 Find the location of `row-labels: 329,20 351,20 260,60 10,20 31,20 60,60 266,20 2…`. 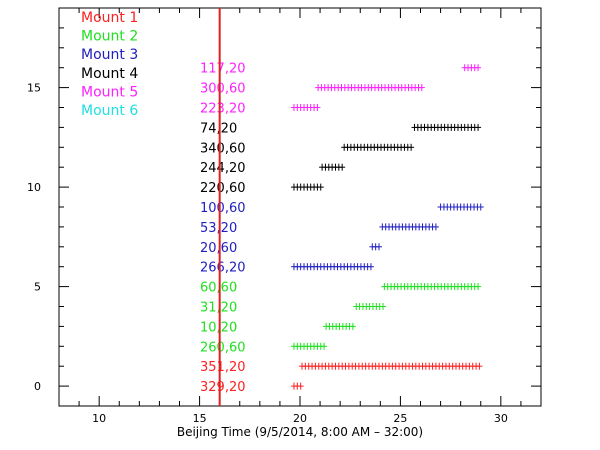

row-labels: 329,20 351,20 260,60 10,20 31,20 60,60 266,20 2… is located at coordinates (223, 228).